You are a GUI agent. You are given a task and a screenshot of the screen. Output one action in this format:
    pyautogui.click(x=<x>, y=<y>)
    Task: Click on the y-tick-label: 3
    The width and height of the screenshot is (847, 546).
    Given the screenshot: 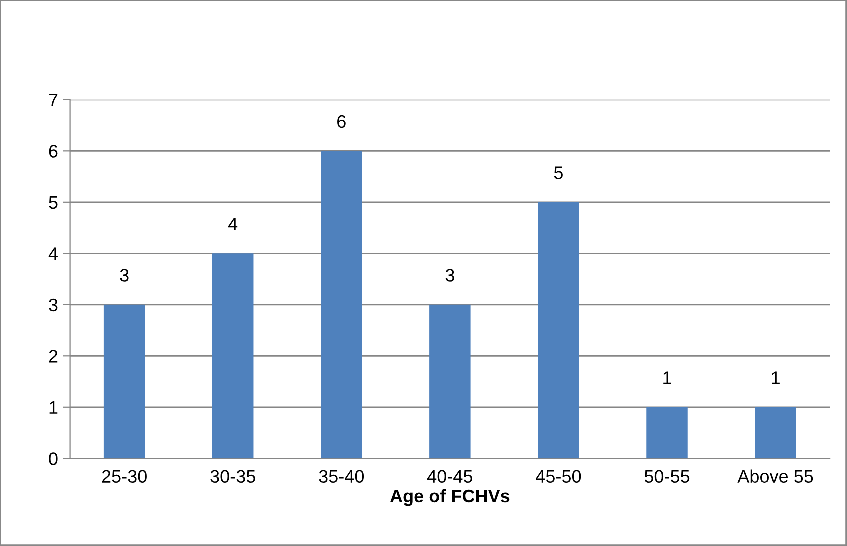 What is the action you would take?
    pyautogui.click(x=53, y=305)
    